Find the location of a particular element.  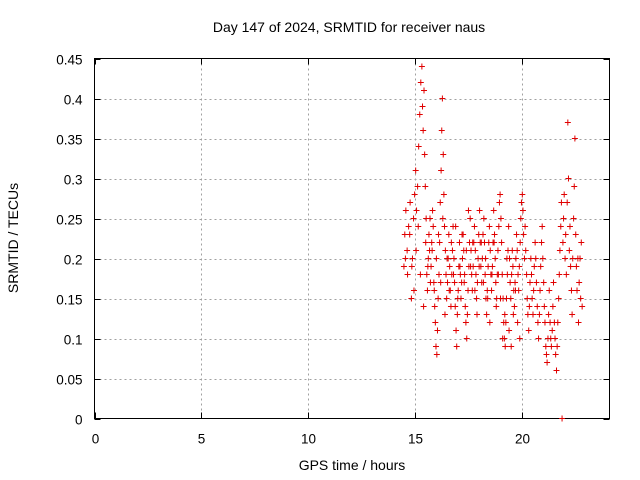

y-tick-label: 0.2 is located at coordinates (73, 260).